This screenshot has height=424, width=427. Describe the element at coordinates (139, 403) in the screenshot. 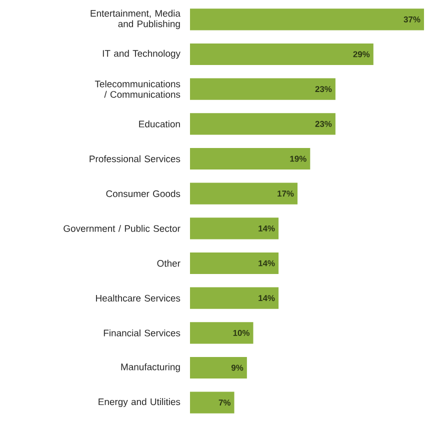

I see `y-tick-label: Energy and Utilities` at that location.